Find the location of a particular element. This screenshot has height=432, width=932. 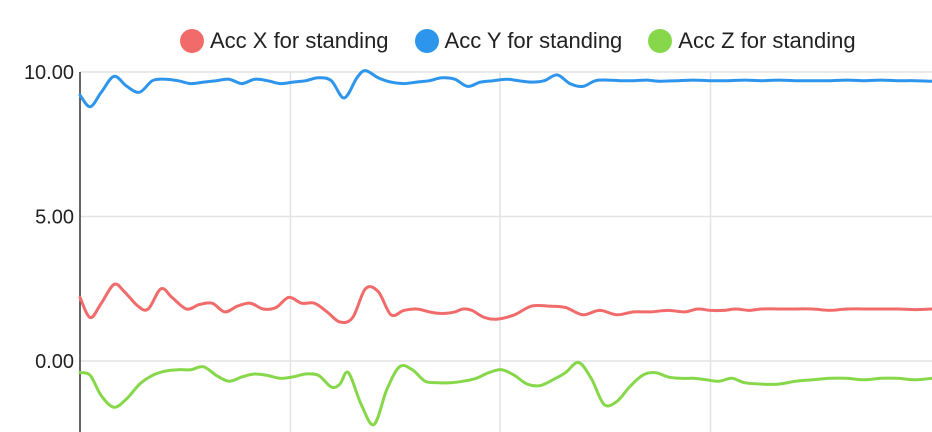

legend-swatch-acc-x is located at coordinates (192, 41).